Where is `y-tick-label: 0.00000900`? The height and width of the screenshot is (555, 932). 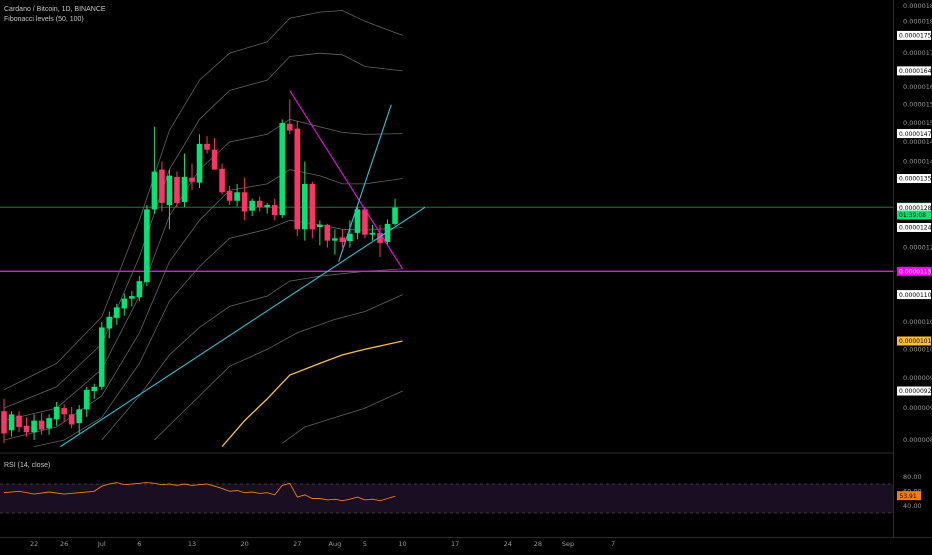
y-tick-label: 0.00000900 is located at coordinates (917, 408).